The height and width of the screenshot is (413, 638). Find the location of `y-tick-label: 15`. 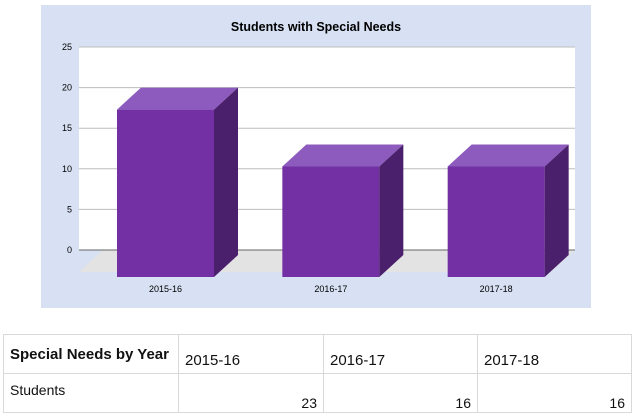

y-tick-label: 15 is located at coordinates (67, 128).